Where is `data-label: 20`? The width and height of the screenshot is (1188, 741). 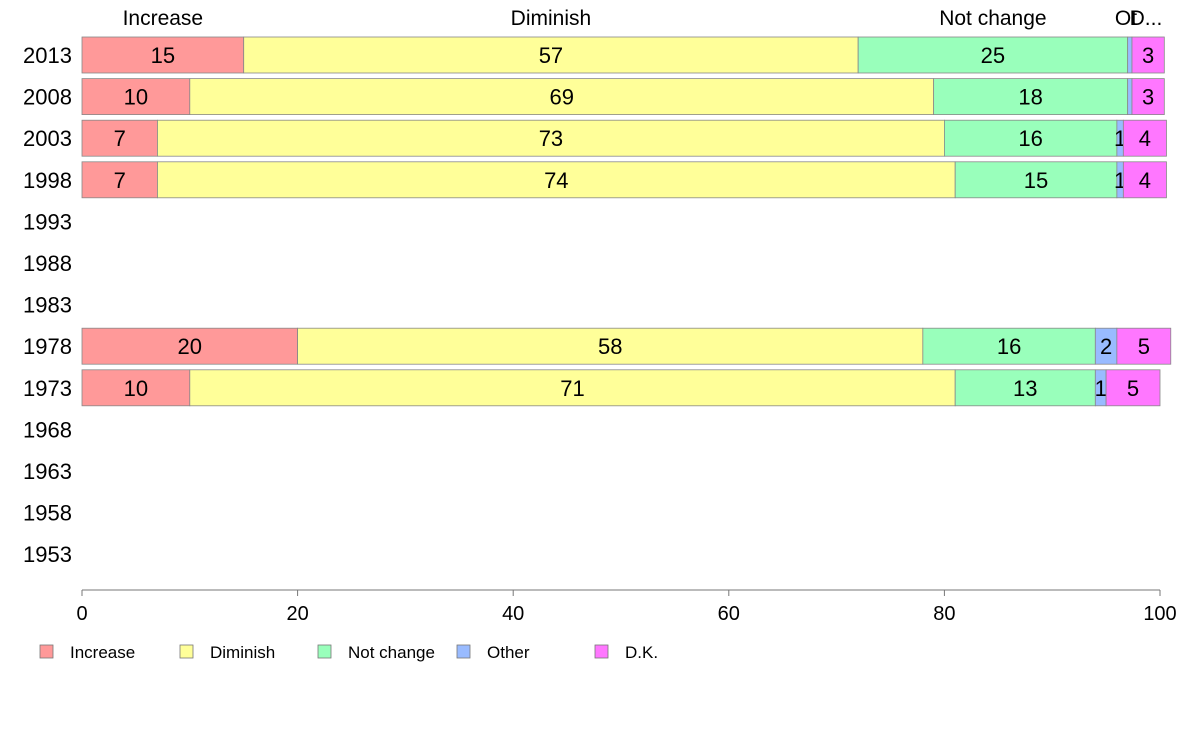
data-label: 20 is located at coordinates (190, 346).